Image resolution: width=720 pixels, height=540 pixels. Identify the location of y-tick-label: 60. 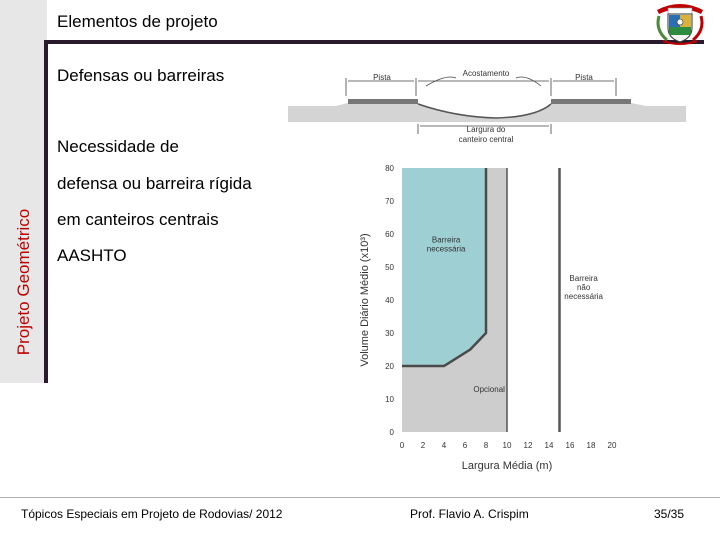
(389, 234).